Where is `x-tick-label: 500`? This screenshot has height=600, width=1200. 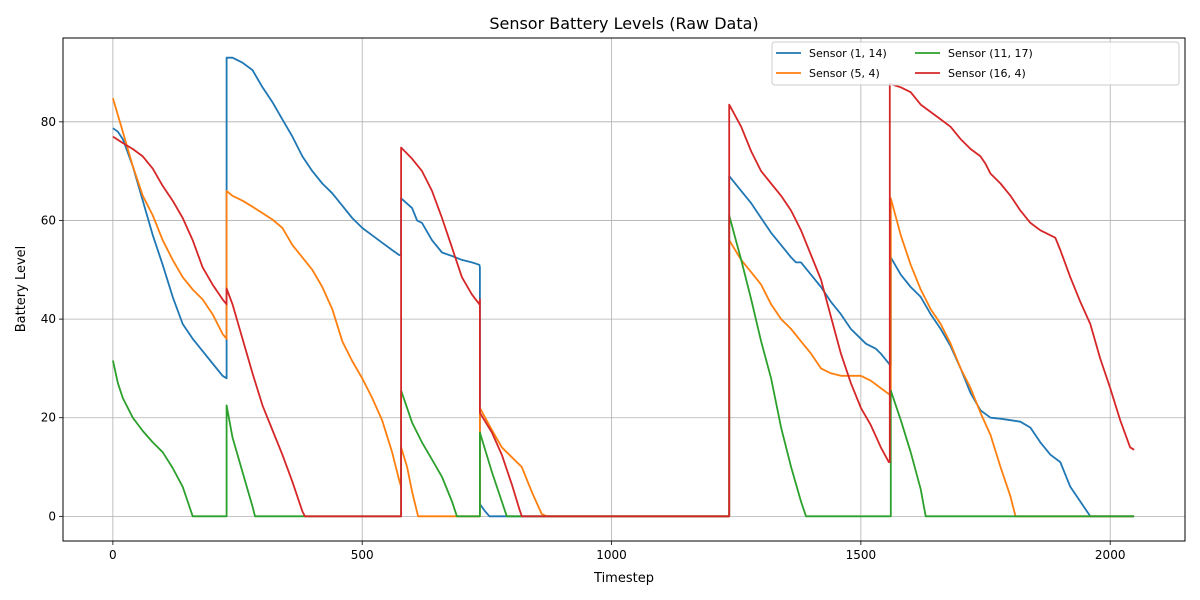 x-tick-label: 500 is located at coordinates (362, 555).